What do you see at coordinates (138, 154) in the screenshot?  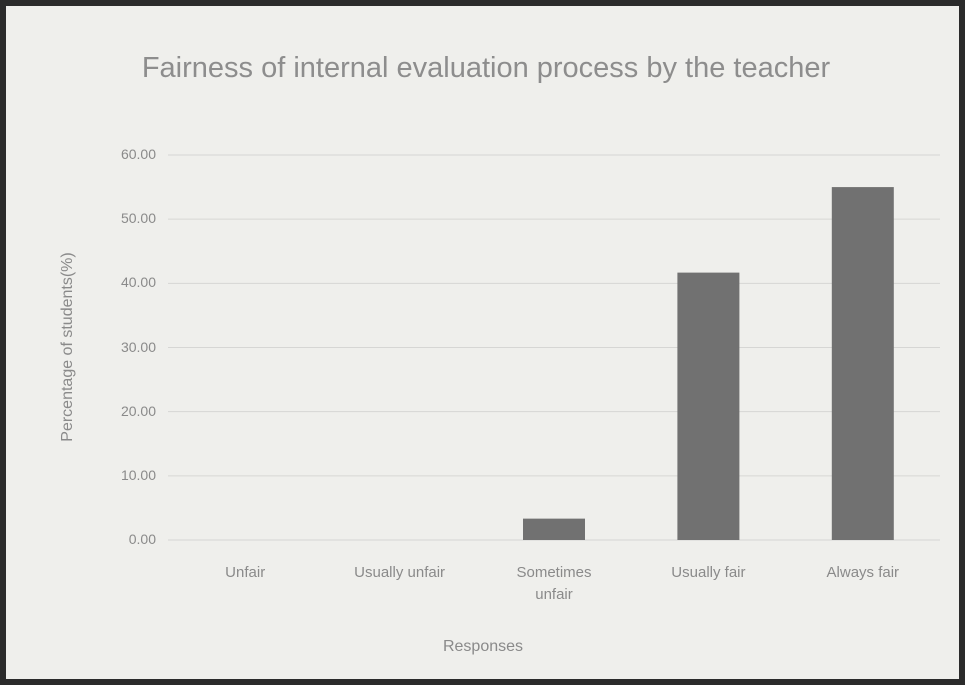 I see `y-tick-label: 60.00` at bounding box center [138, 154].